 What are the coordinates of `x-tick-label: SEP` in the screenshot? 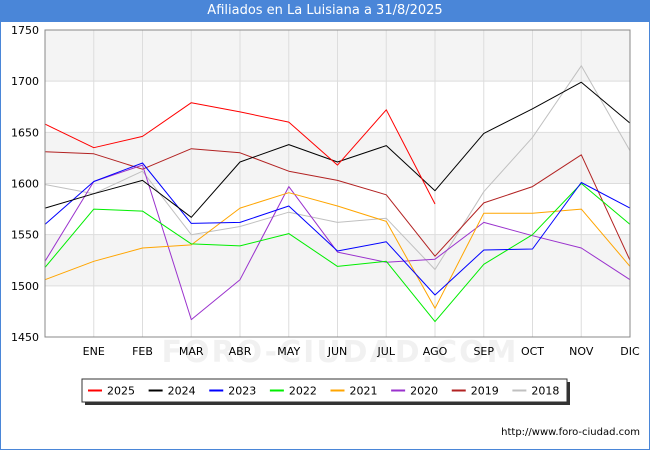 It's located at (483, 351).